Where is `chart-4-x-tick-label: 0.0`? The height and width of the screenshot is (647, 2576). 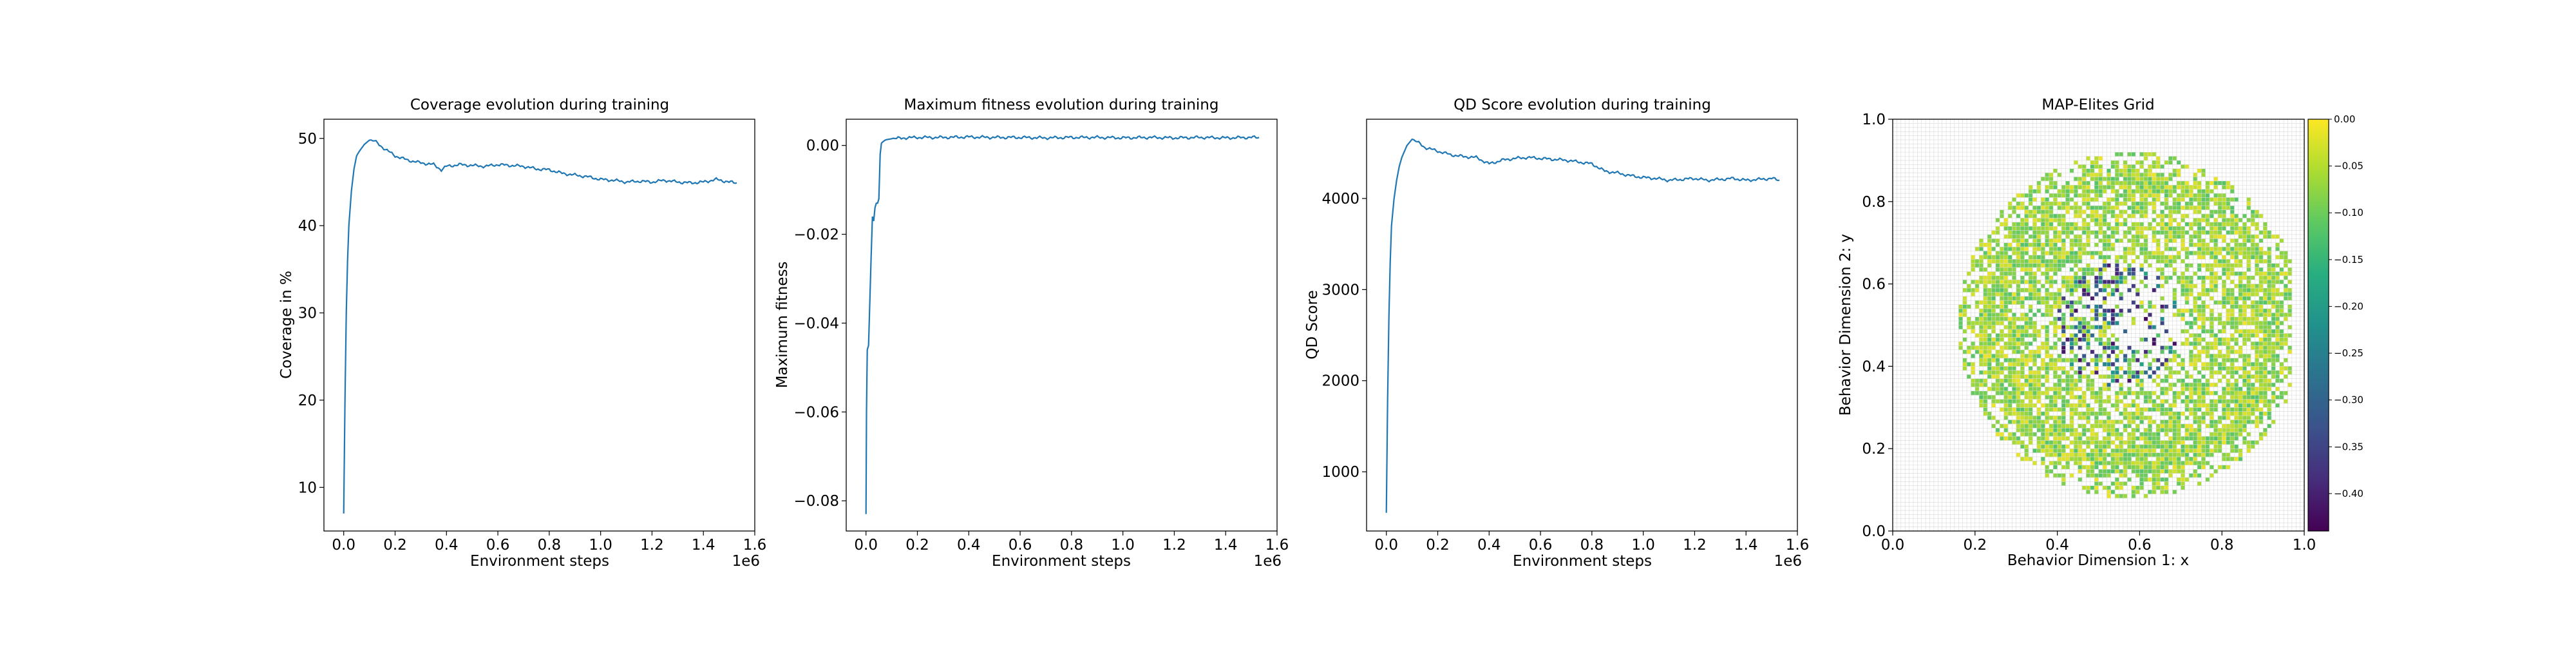
chart-4-x-tick-label: 0.0 is located at coordinates (1893, 545).